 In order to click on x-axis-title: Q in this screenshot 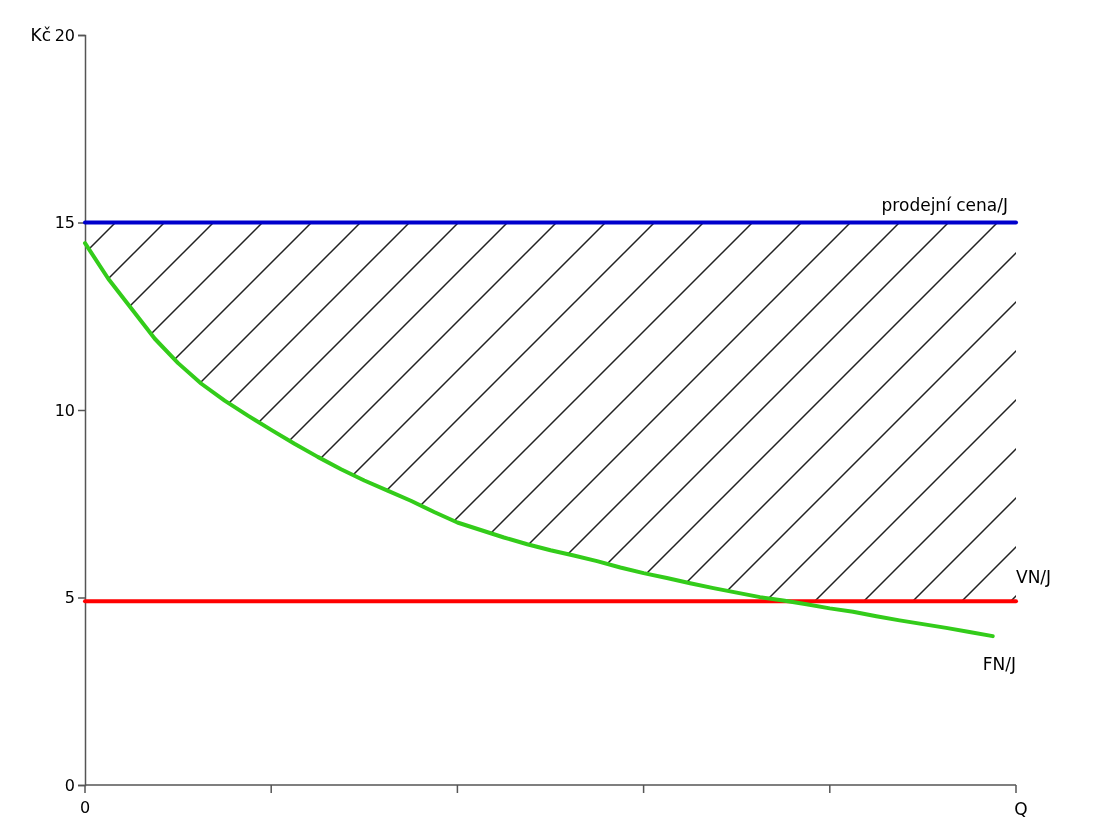, I will do `click(1021, 809)`.